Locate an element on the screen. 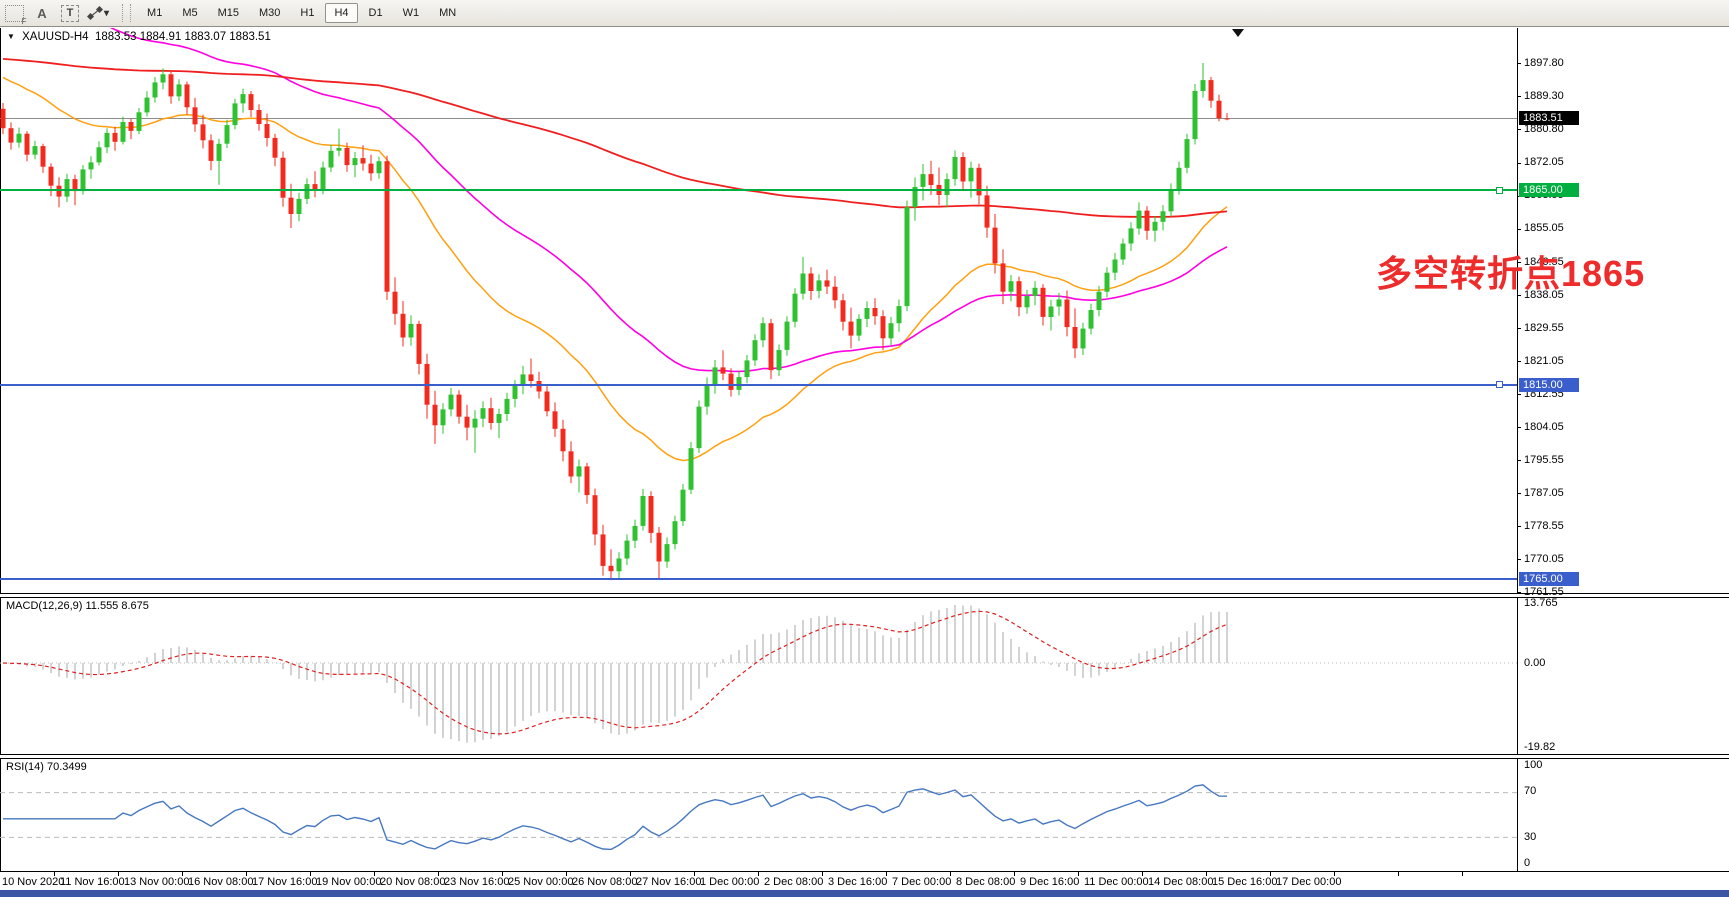 This screenshot has width=1729, height=897. price-tick-label: 1838.05 is located at coordinates (1544, 294).